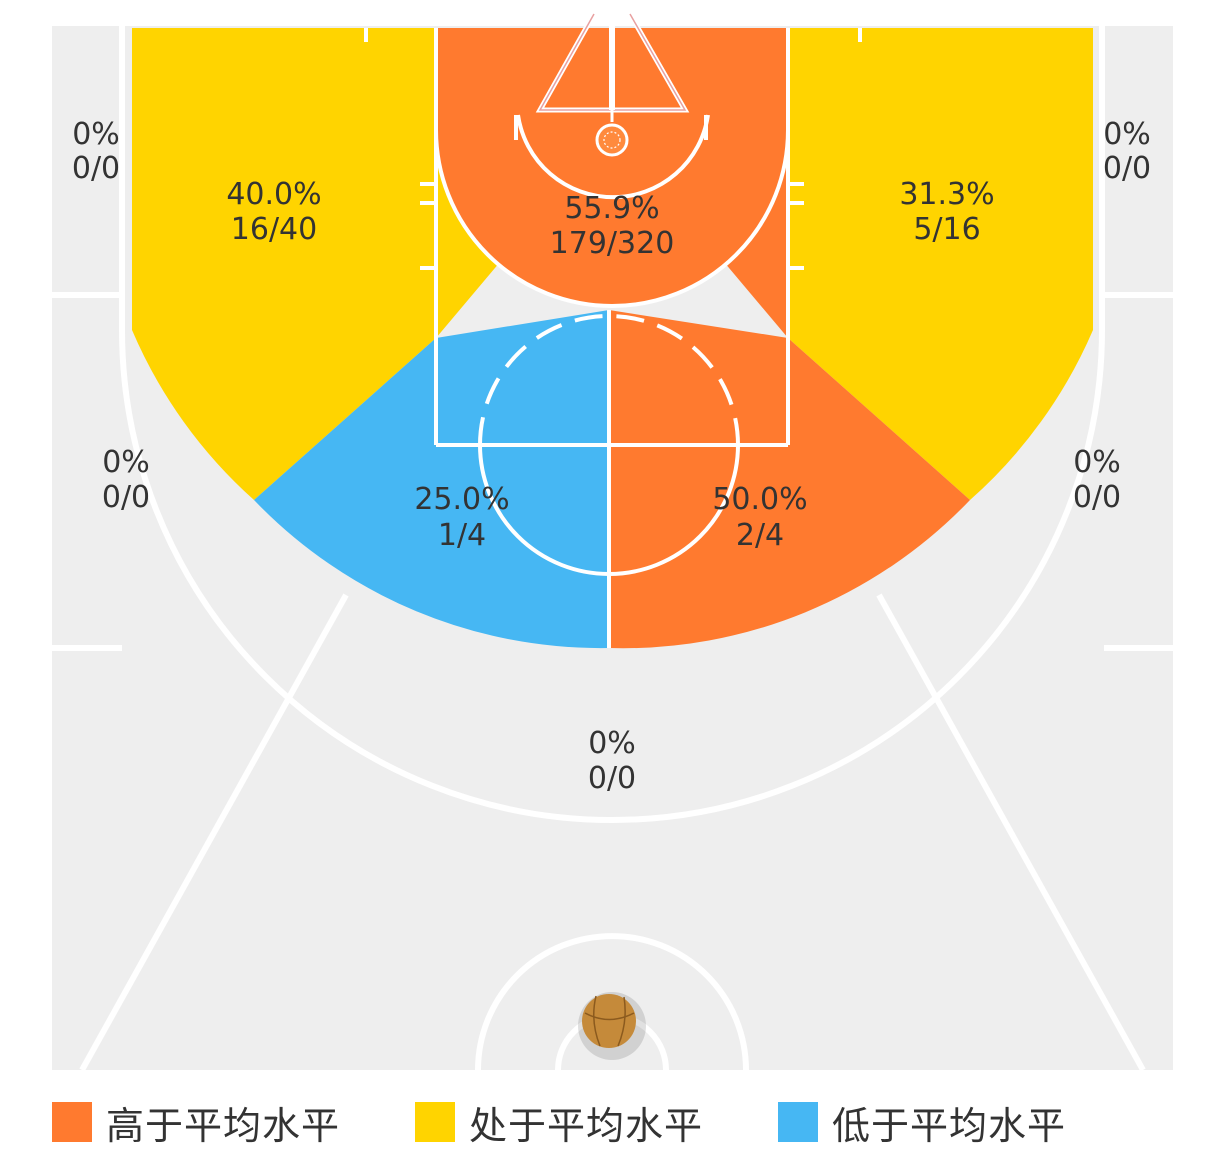 This screenshot has width=1224, height=1165. Describe the element at coordinates (612, 743) in the screenshot. I see `zone-top-three-pct: 0%` at that location.